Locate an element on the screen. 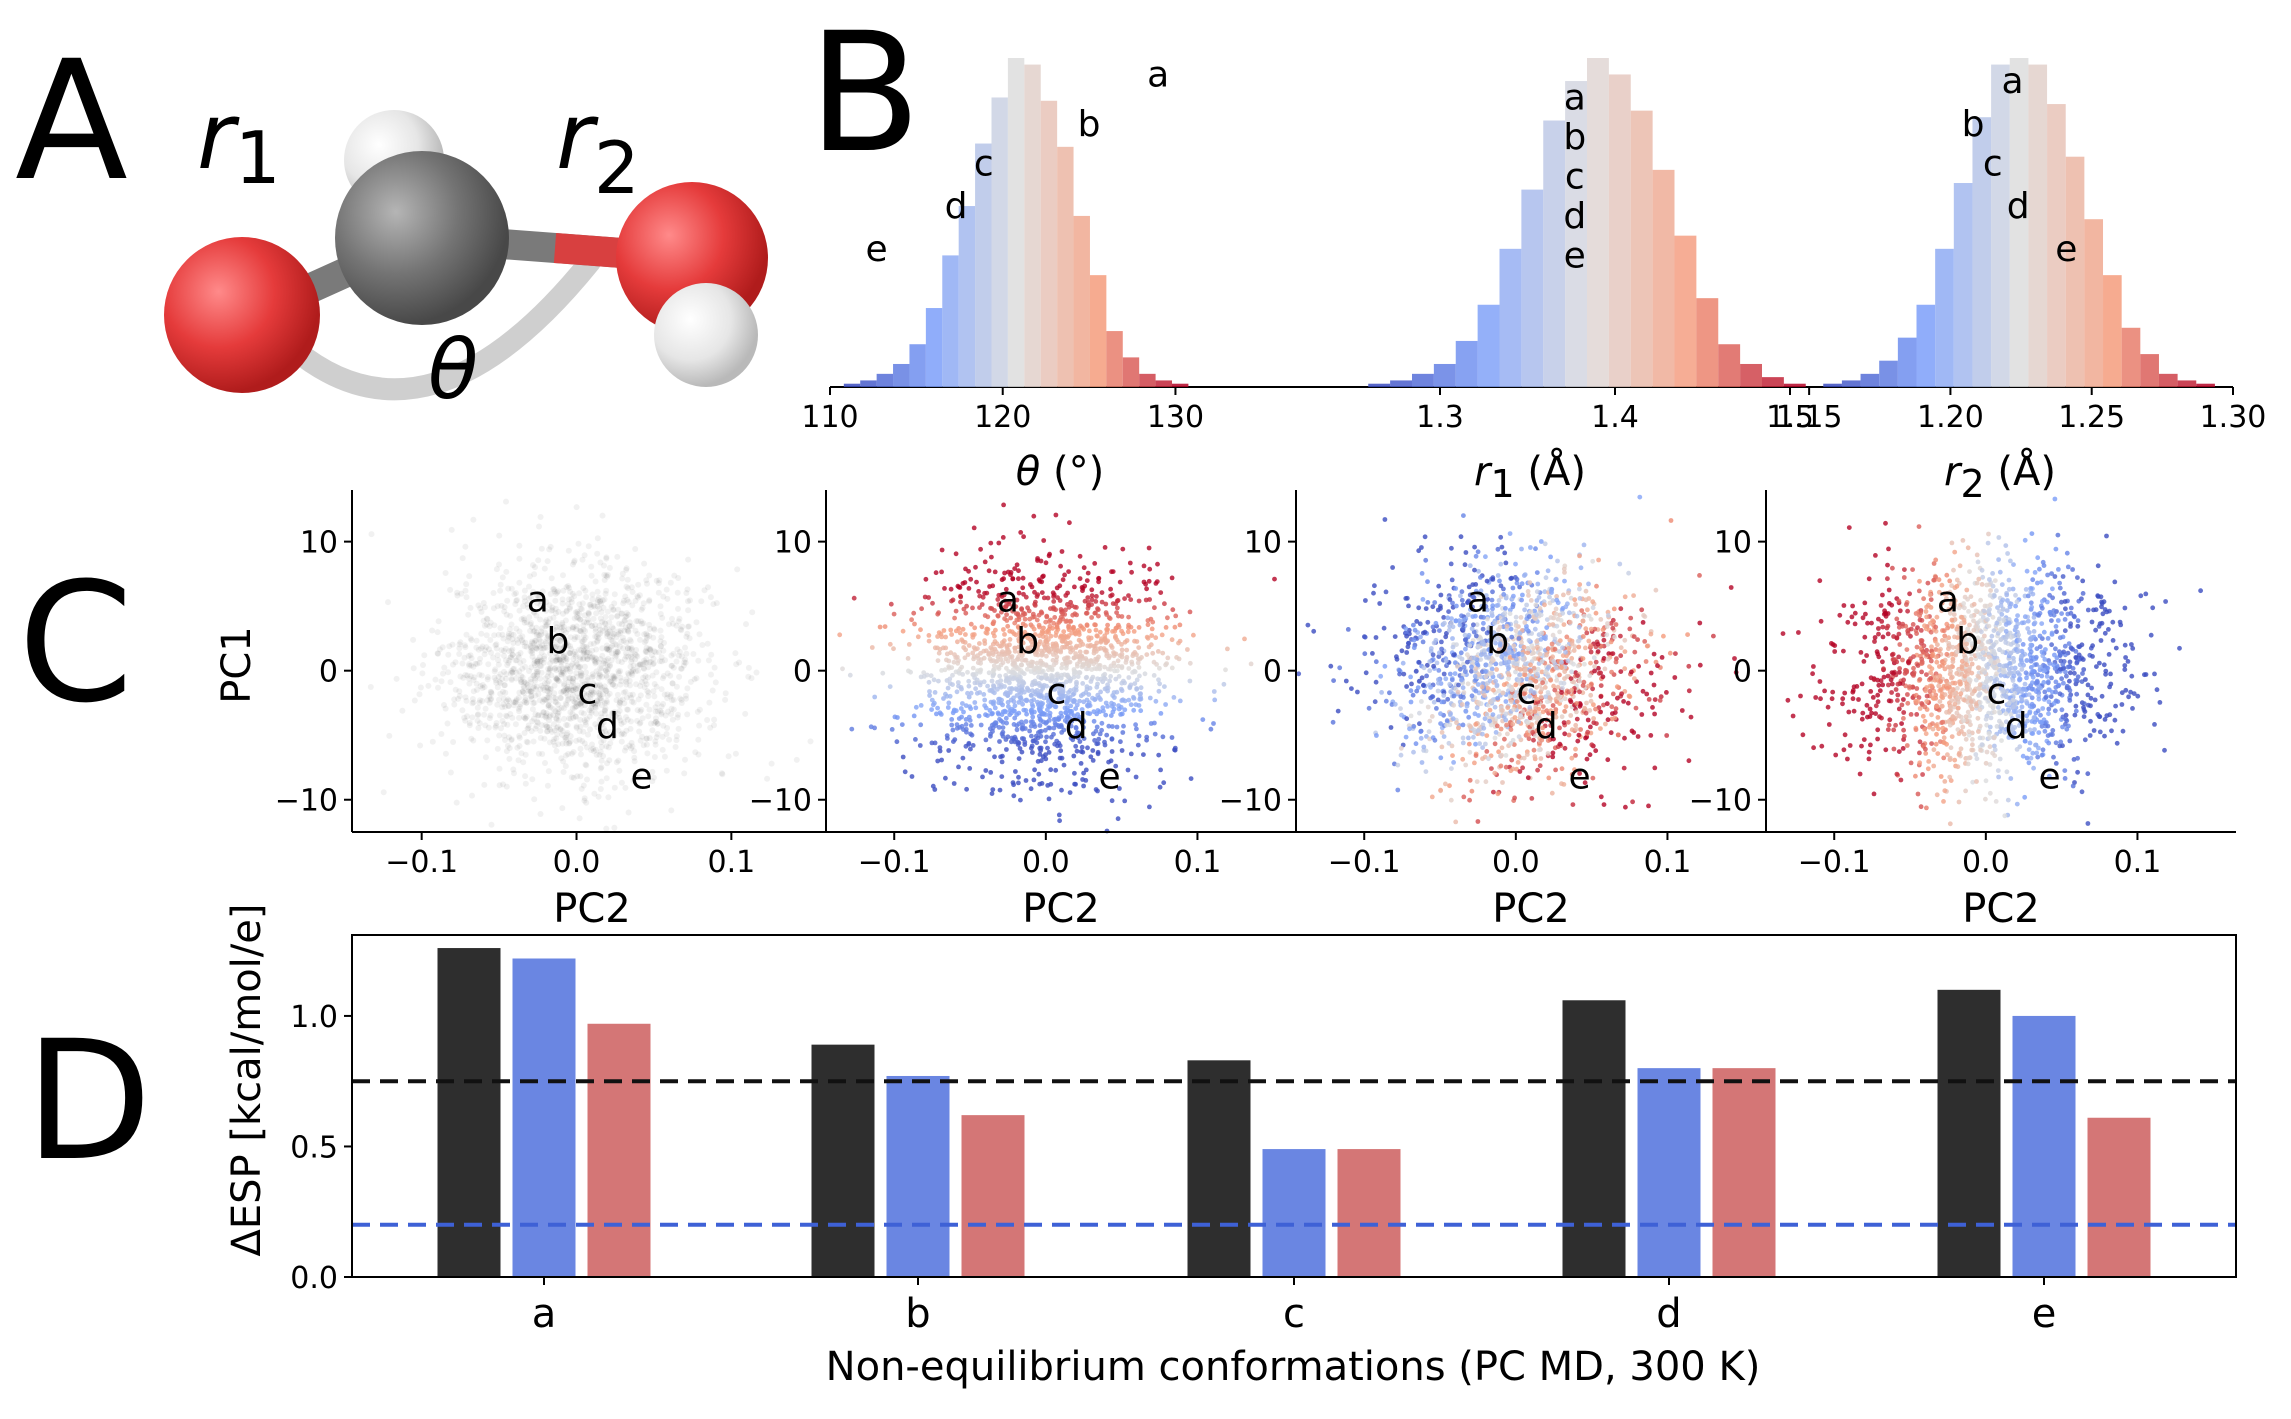 The height and width of the screenshot is (1419, 2291). y-tick-label: 0 is located at coordinates (328, 672).